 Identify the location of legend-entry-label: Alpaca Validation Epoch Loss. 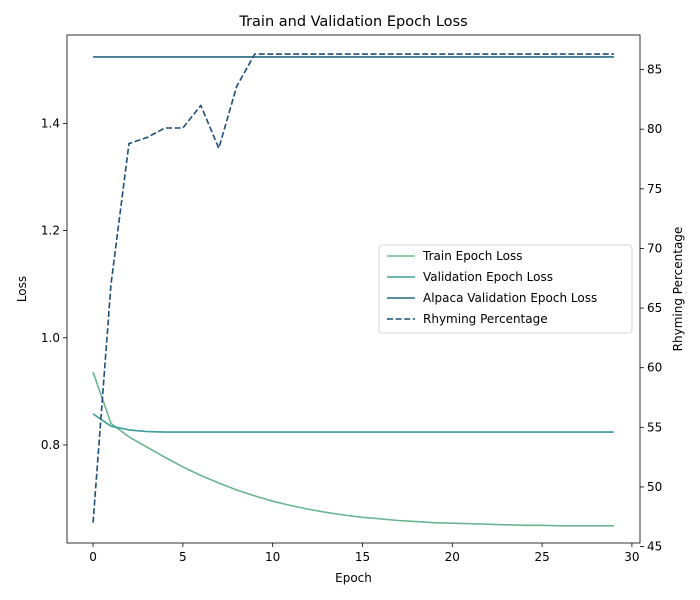
(510, 298).